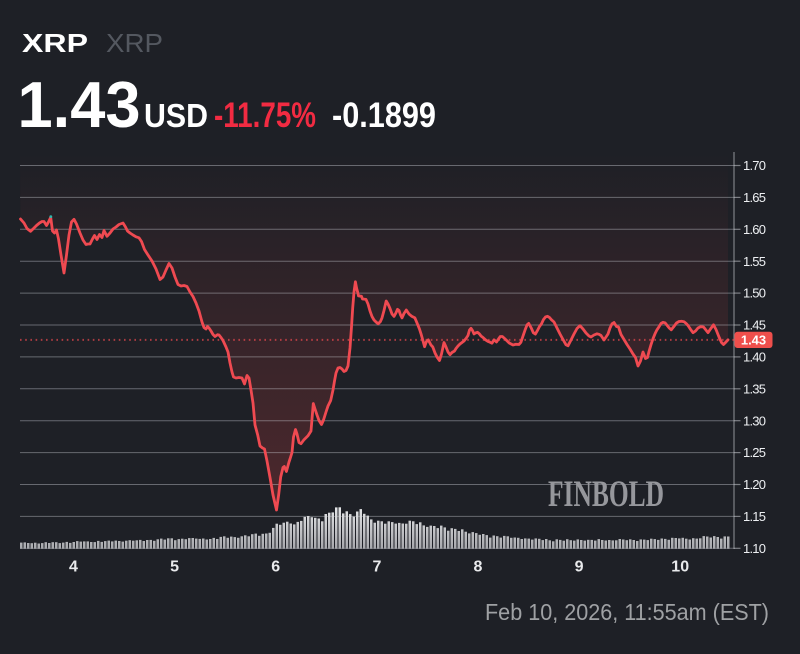 This screenshot has height=654, width=800. Describe the element at coordinates (376, 567) in the screenshot. I see `svg-text: 7` at that location.